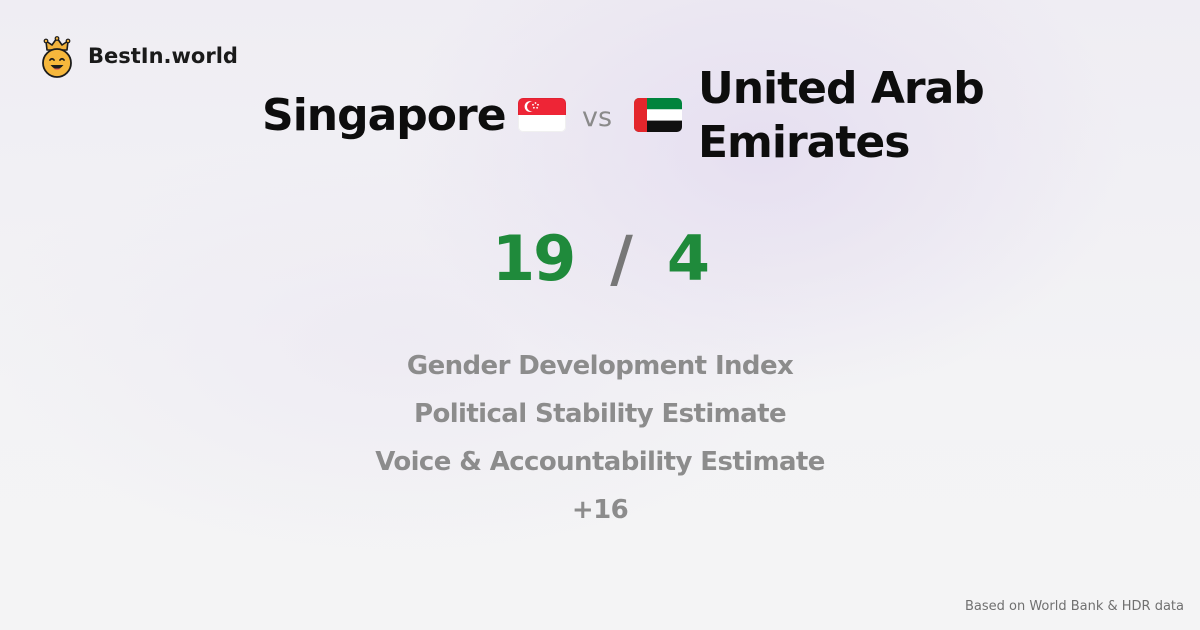  I want to click on metric-item: Voice & Accountability Estimate, so click(600, 462).